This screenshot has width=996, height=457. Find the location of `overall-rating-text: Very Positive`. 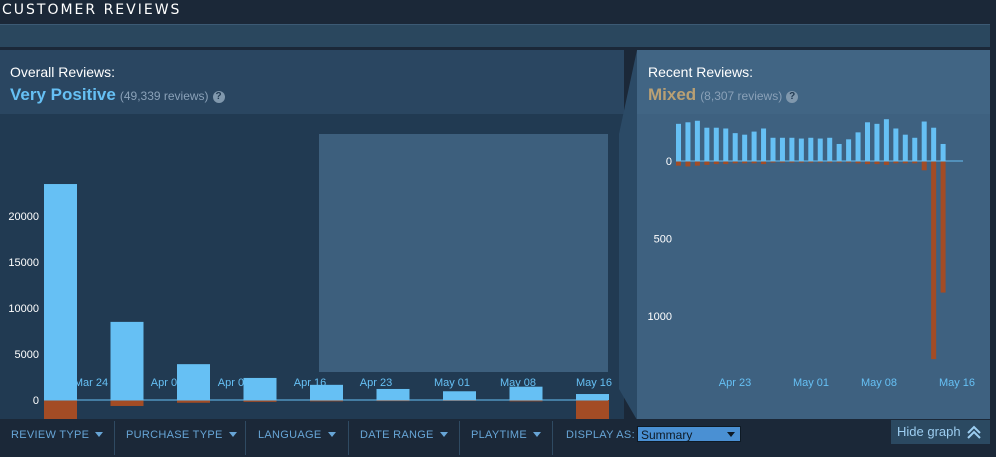

overall-rating-text: Very Positive is located at coordinates (63, 94).